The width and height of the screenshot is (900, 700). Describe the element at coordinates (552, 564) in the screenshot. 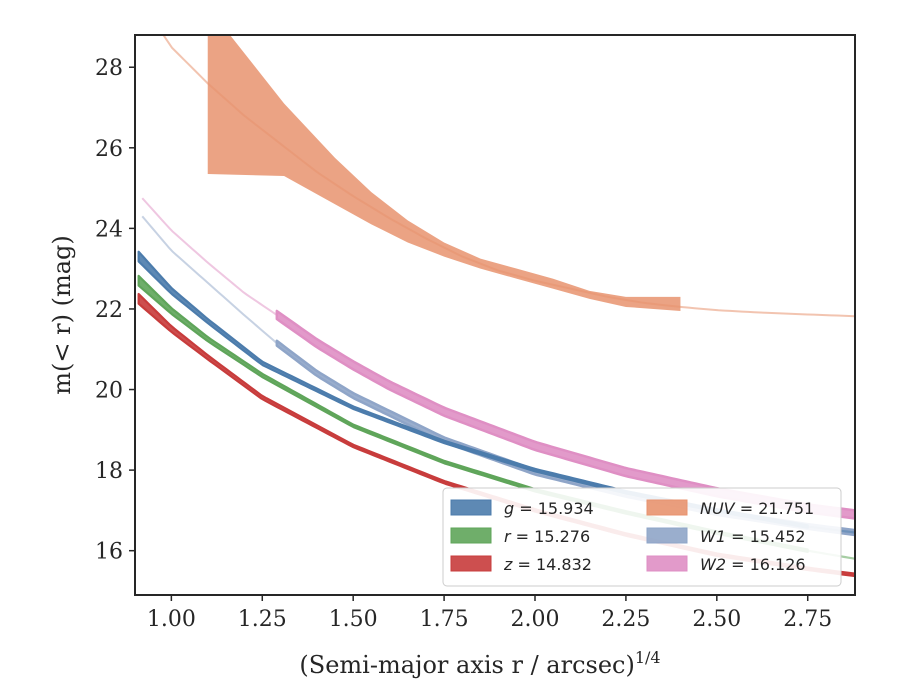

I see `legend-value: = 14.832` at that location.